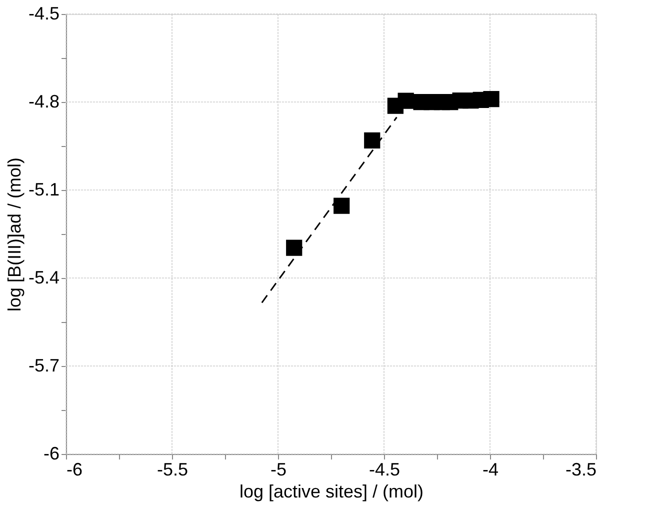 This screenshot has width=645, height=527. Describe the element at coordinates (44, 190) in the screenshot. I see `y-tick-label: -5.1` at that location.